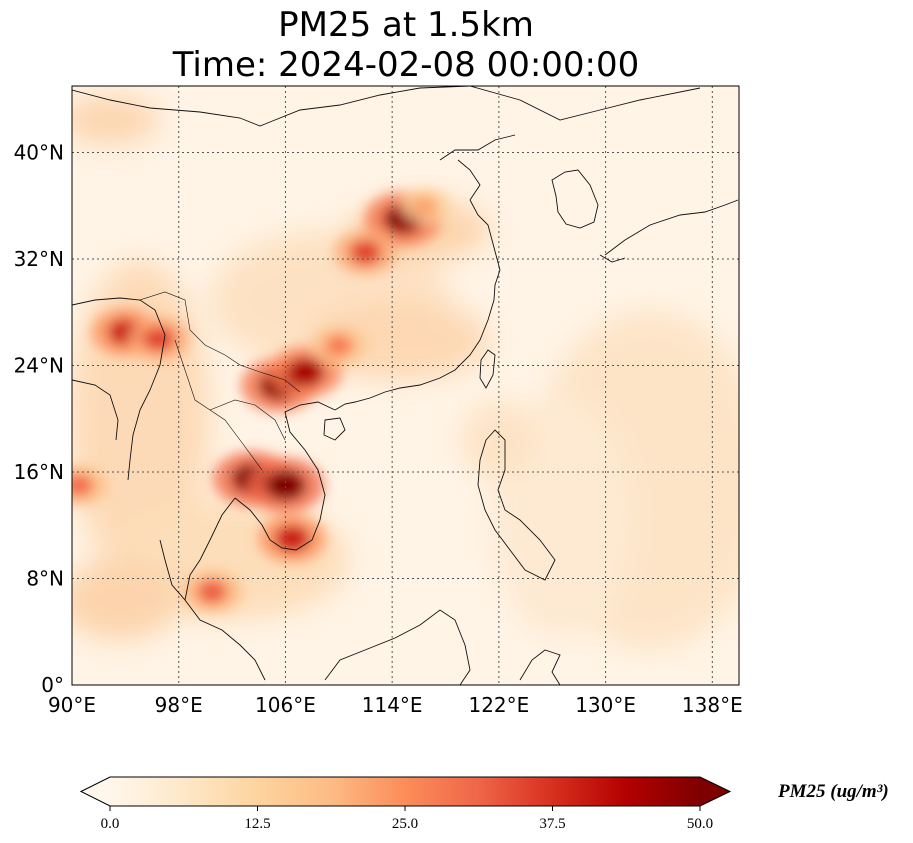 Image resolution: width=913 pixels, height=843 pixels. I want to click on lat-tick-label: 16°N, so click(39, 472).